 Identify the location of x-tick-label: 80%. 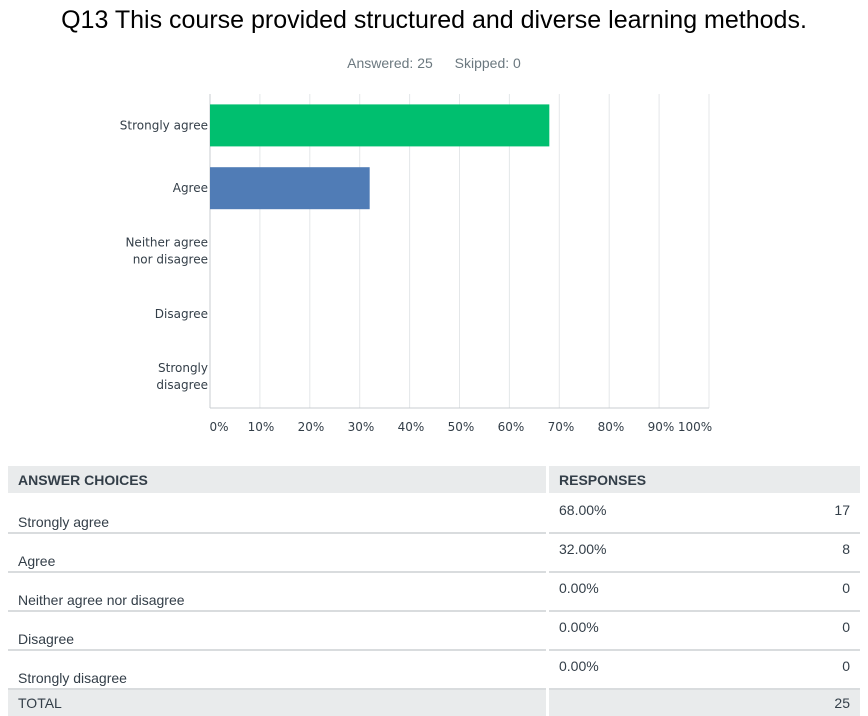
(611, 427).